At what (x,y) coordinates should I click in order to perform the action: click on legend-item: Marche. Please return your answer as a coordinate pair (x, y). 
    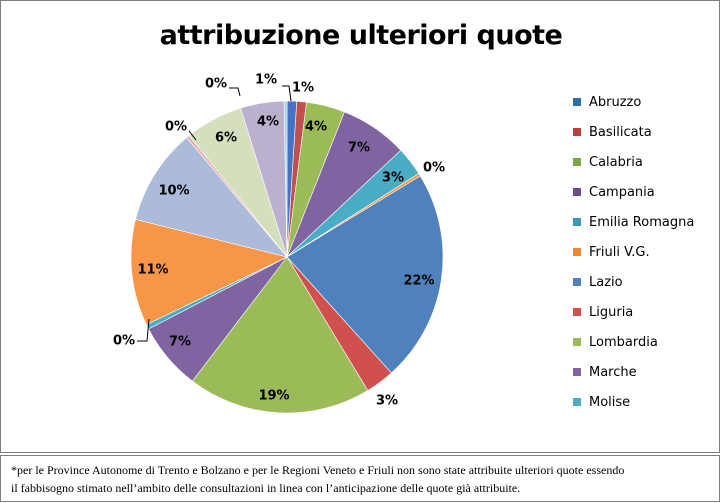
    Looking at the image, I should click on (605, 372).